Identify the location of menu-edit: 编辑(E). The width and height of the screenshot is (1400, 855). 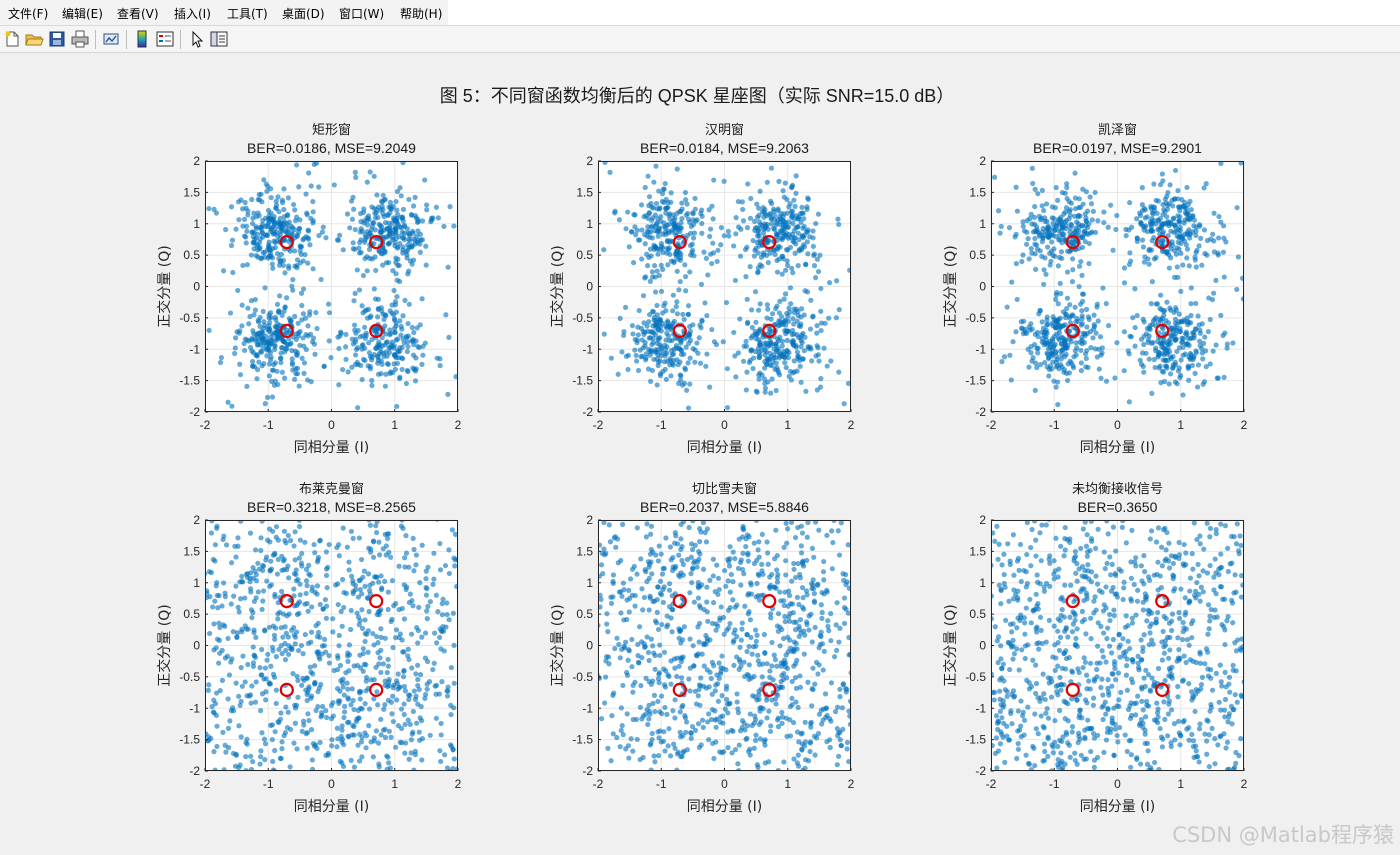
(82, 14).